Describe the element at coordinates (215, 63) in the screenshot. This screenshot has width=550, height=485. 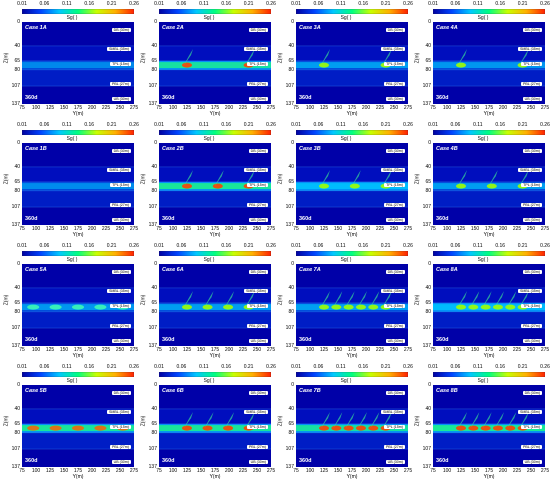
I see `heatmap-plot` at that location.